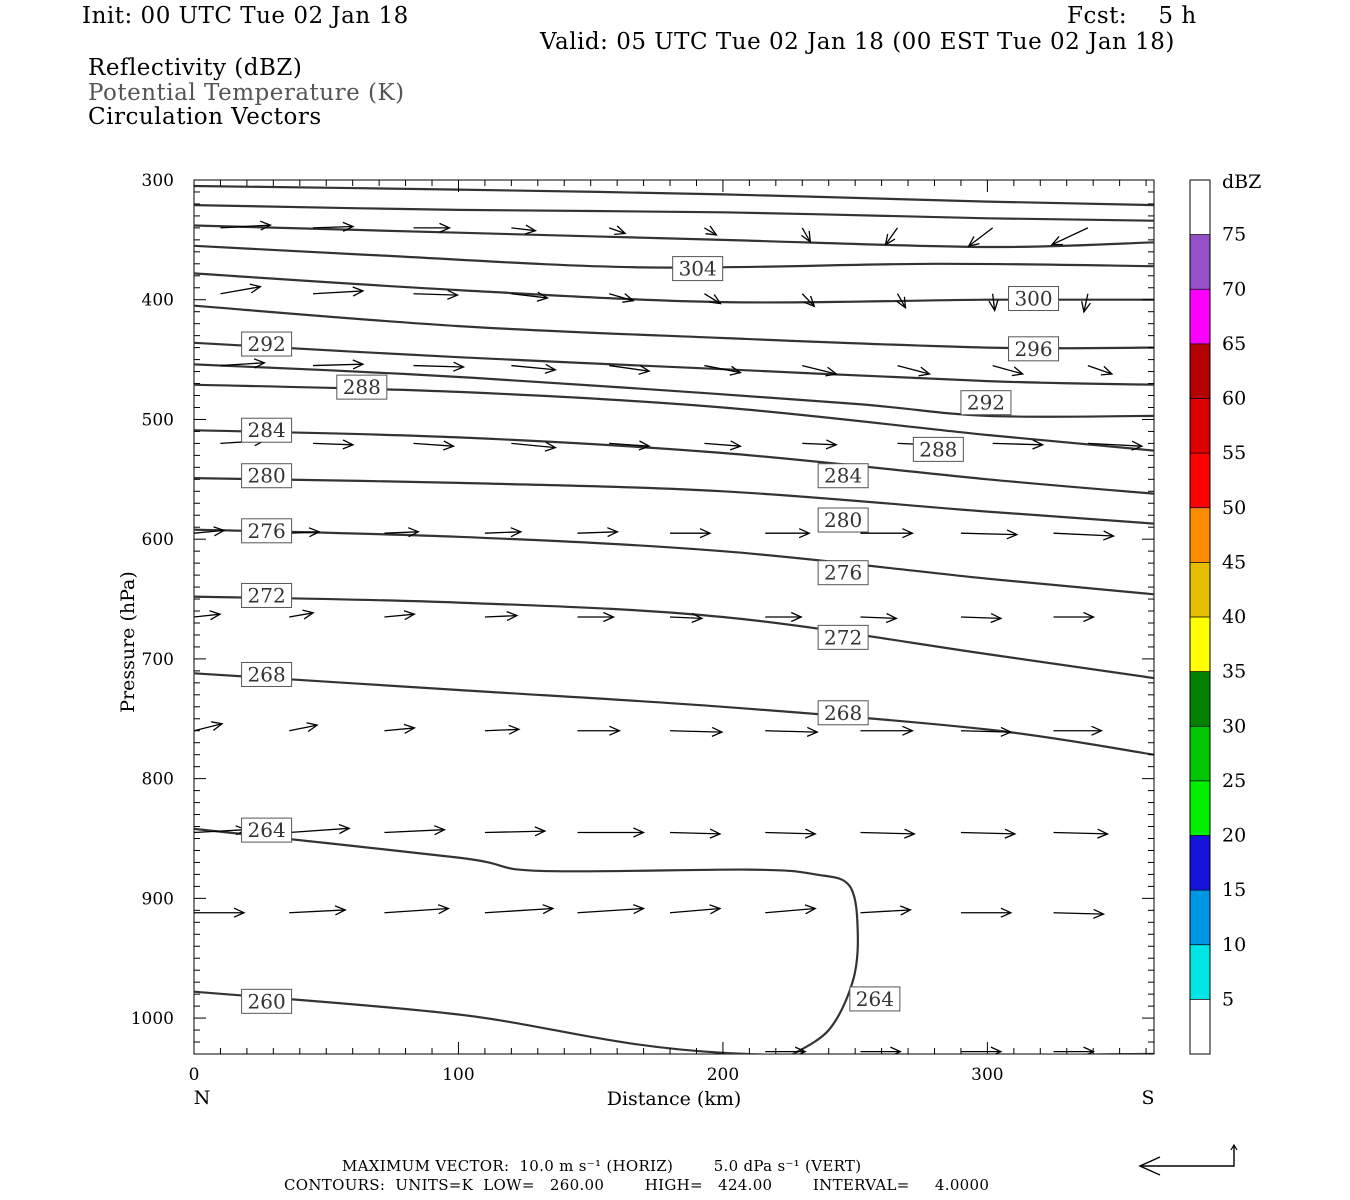 Image resolution: width=1350 pixels, height=1200 pixels. I want to click on colorbar-label: 30, so click(1234, 726).